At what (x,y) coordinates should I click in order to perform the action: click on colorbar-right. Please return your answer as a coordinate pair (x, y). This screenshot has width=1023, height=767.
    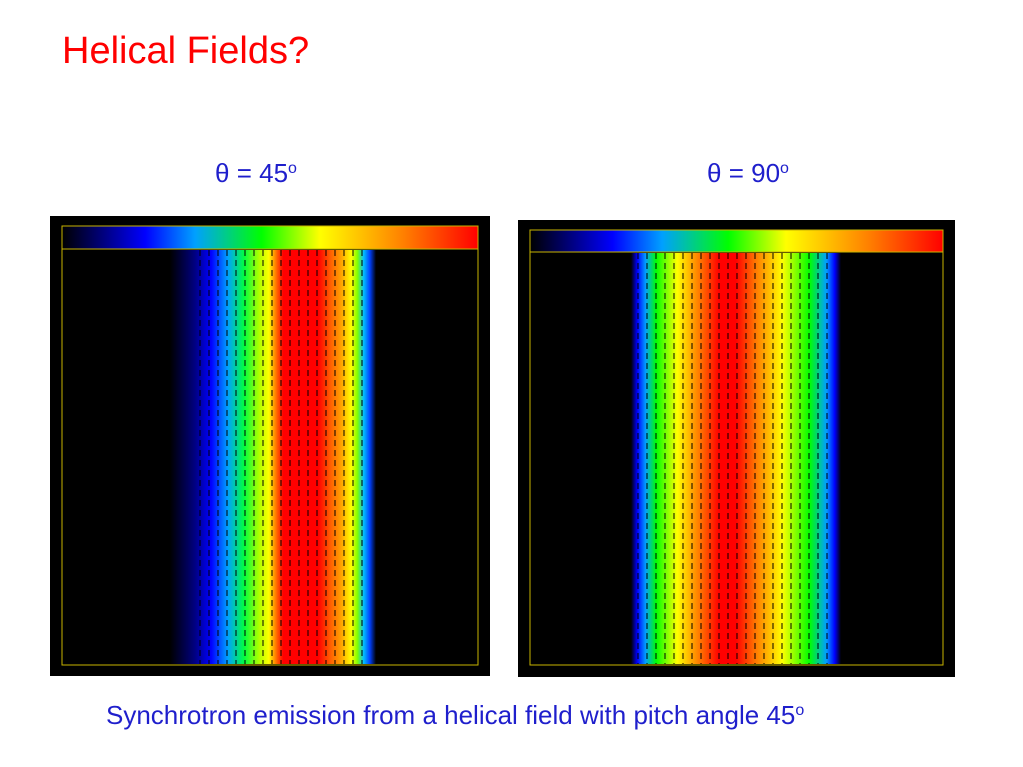
    Looking at the image, I should click on (736, 241).